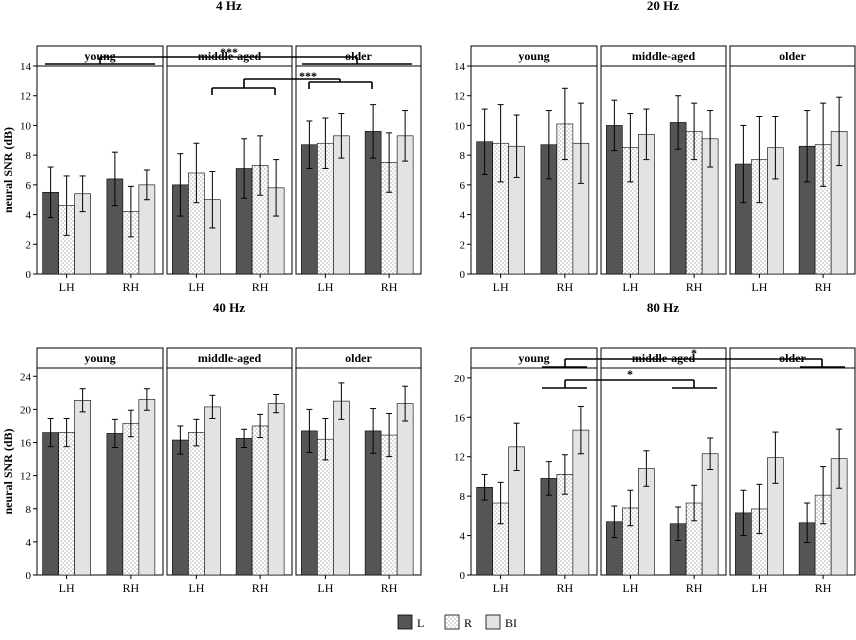 The image size is (856, 640). What do you see at coordinates (131, 499) in the screenshot?
I see `bar-R-RH` at bounding box center [131, 499].